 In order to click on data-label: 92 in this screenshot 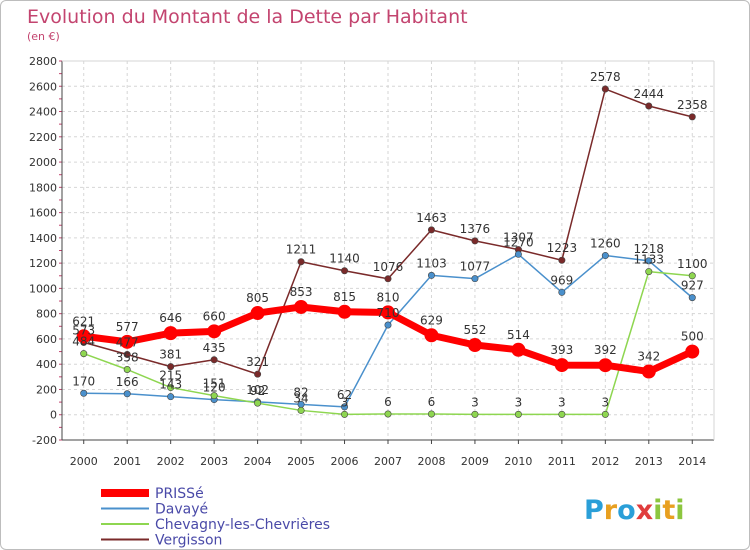, I will do `click(257, 391)`.